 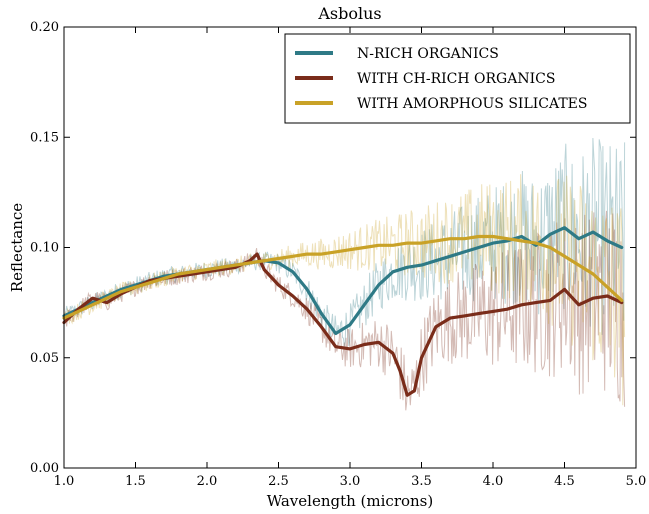 I want to click on legend-box, so click(x=457, y=78).